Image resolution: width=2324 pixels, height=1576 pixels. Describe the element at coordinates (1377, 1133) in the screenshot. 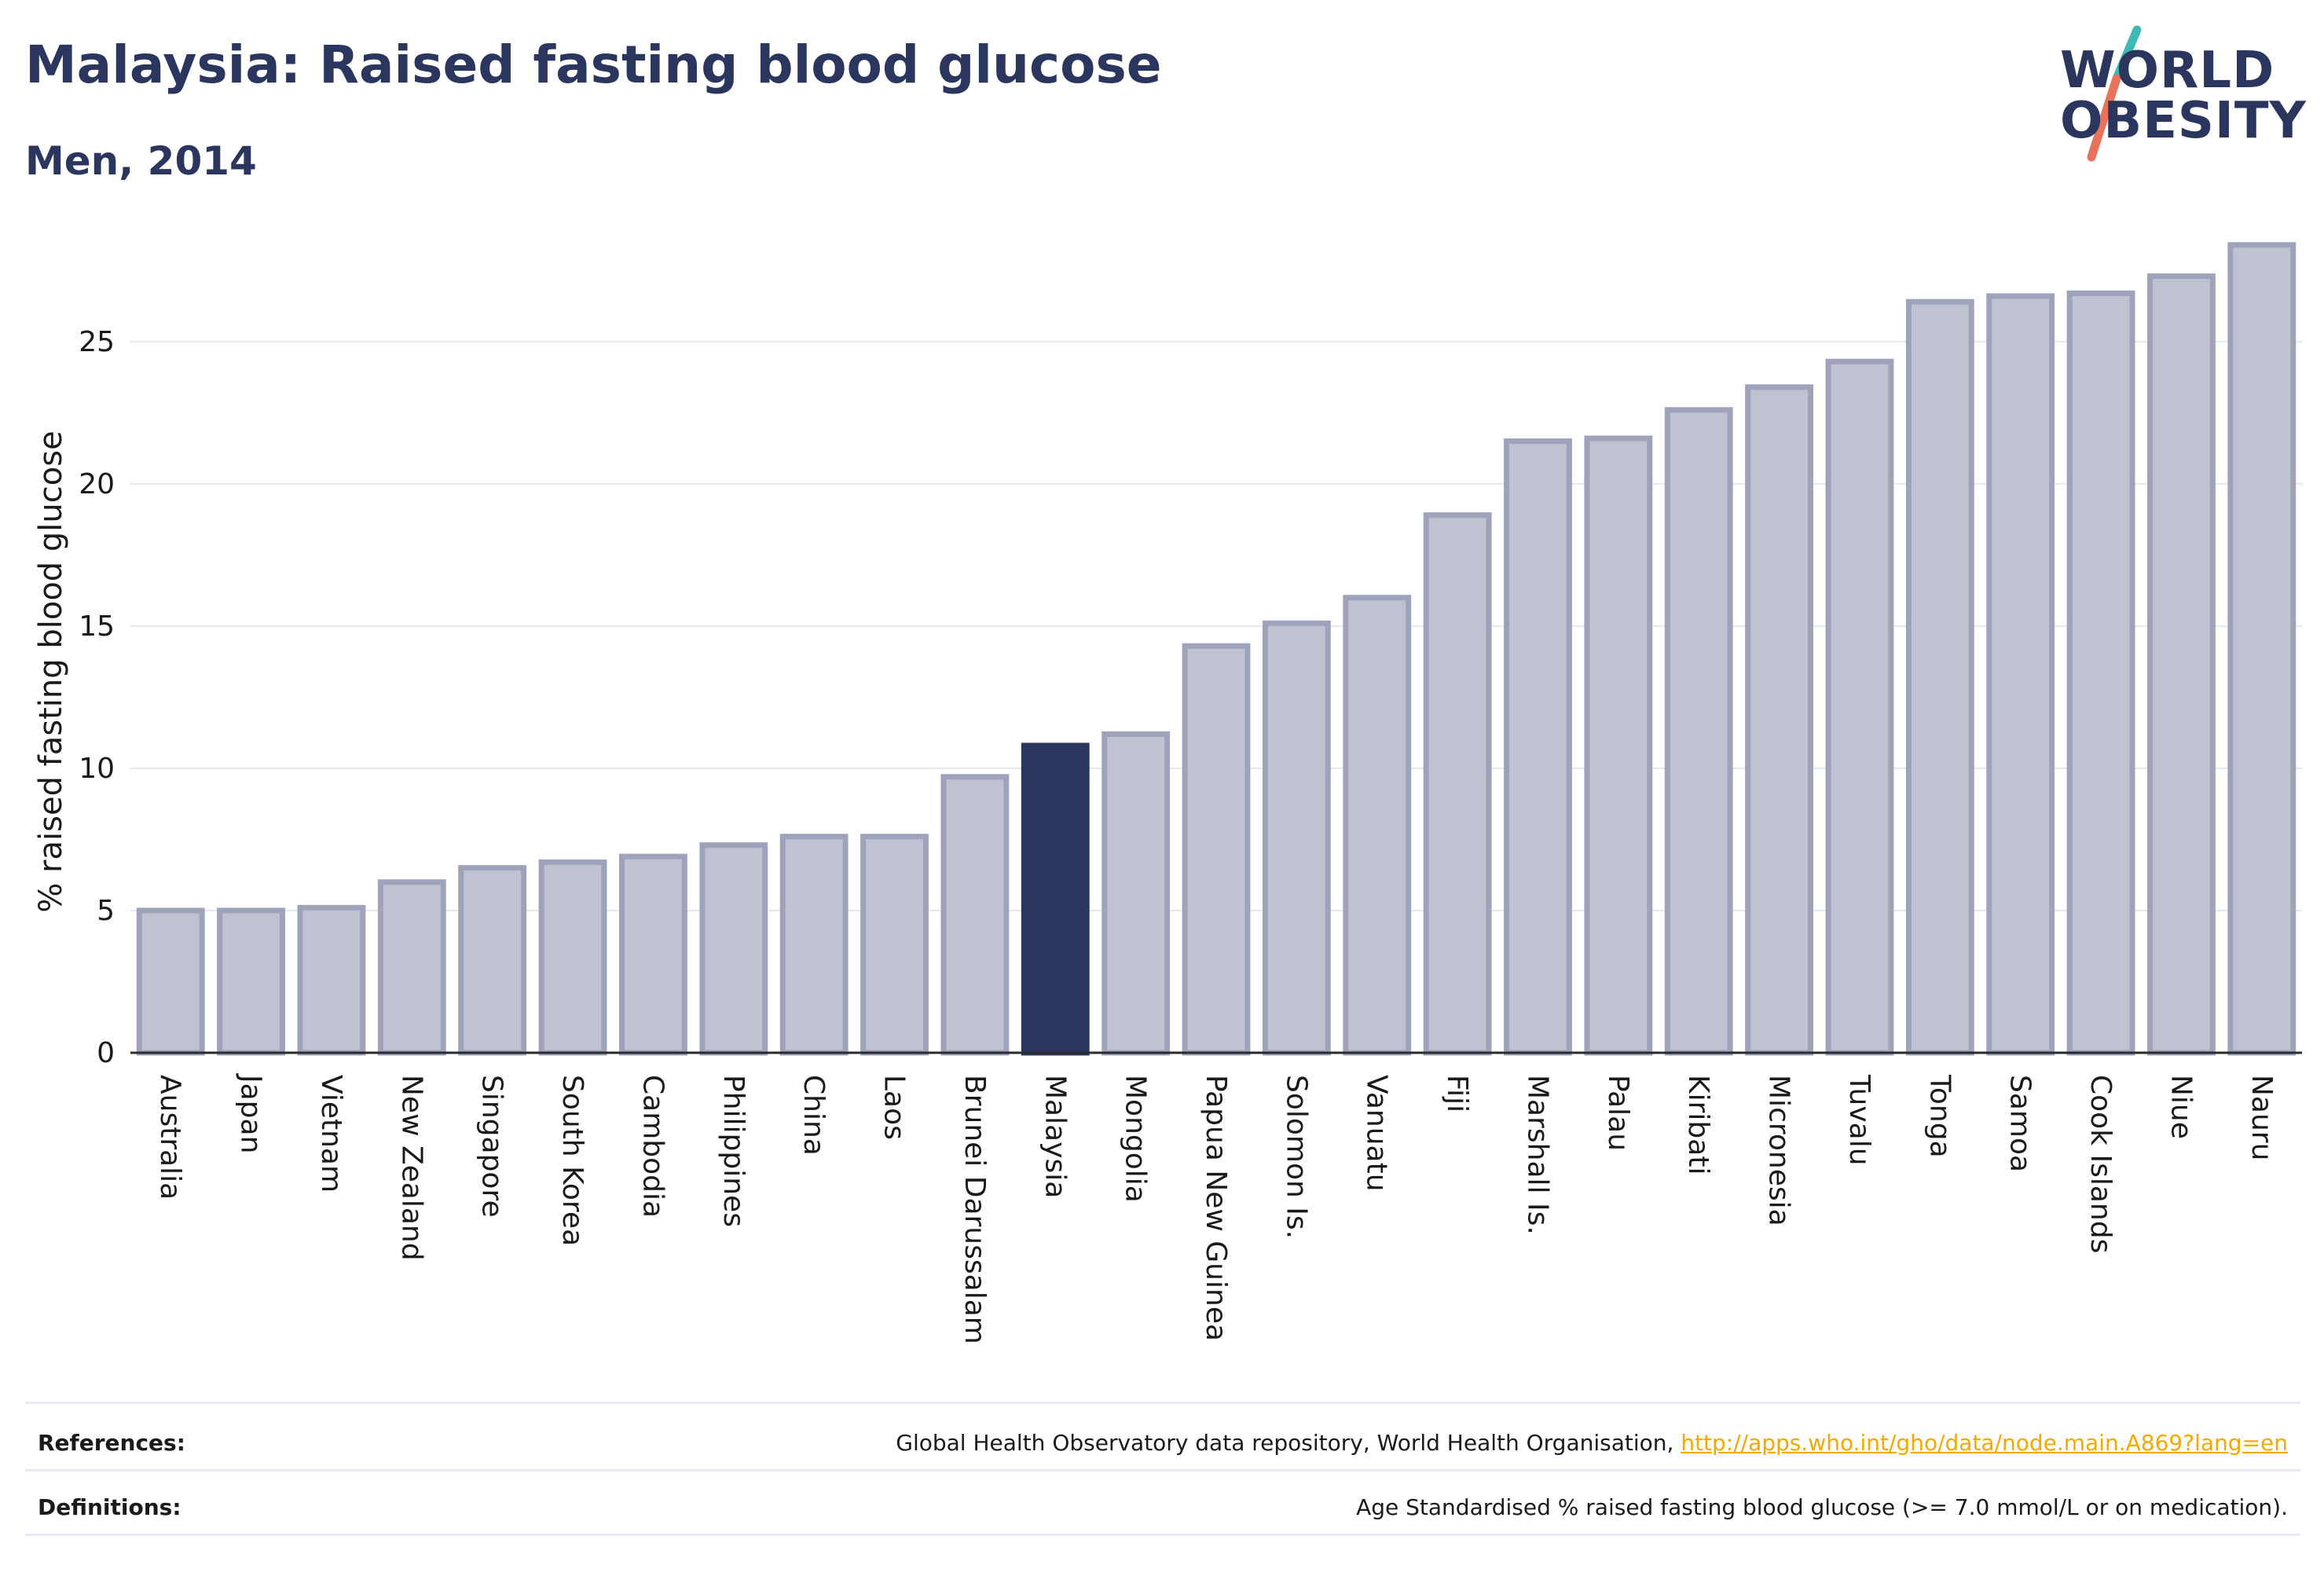

I see `x-tick-label: Vanuatu` at that location.